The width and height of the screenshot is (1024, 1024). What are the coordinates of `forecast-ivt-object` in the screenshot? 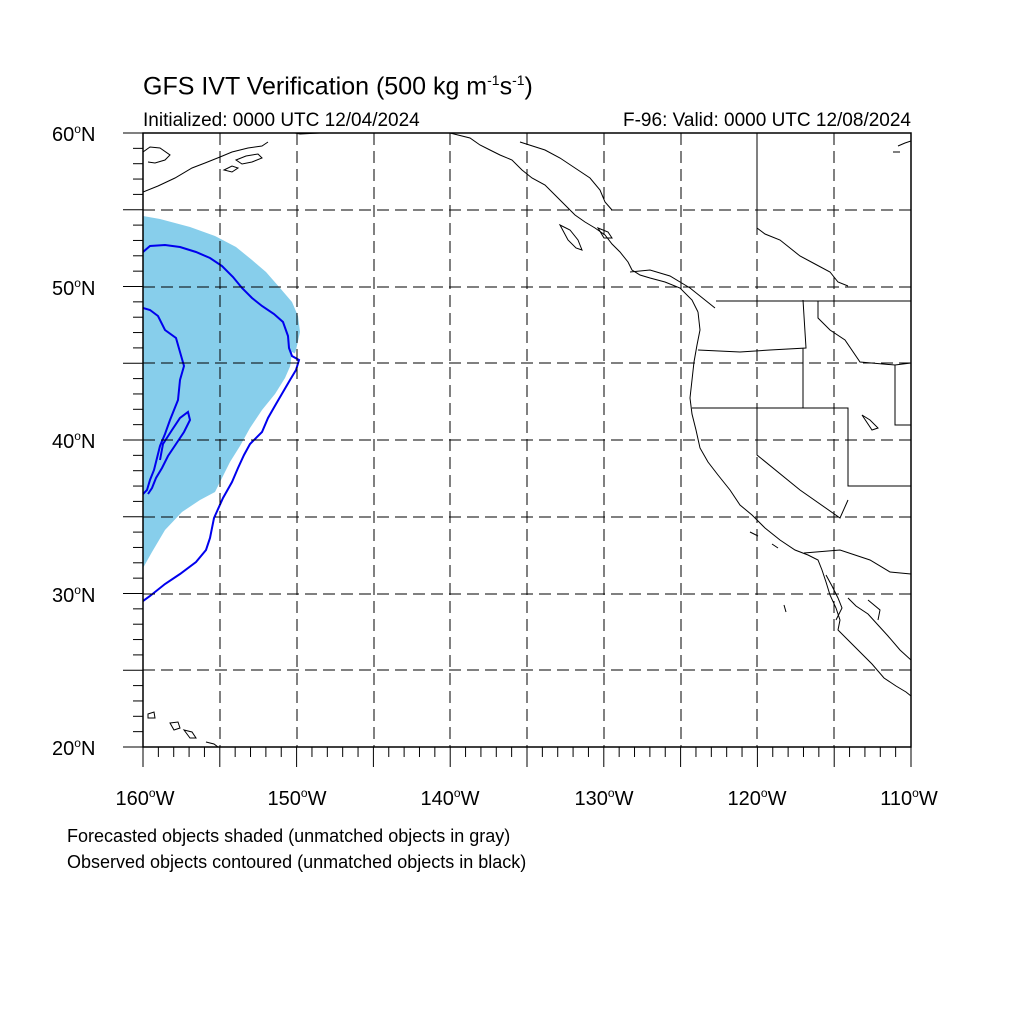 It's located at (221, 392).